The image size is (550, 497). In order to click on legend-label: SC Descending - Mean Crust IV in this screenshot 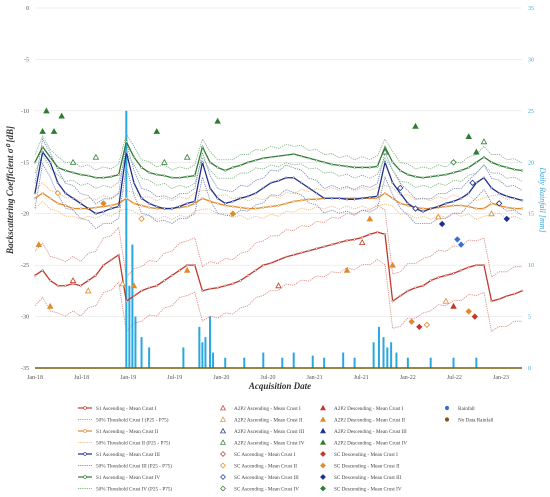, I will do `click(368, 489)`.